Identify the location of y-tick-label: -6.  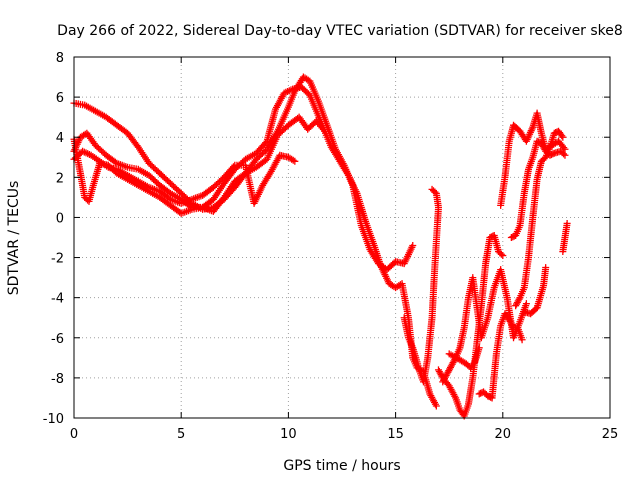
(57, 339).